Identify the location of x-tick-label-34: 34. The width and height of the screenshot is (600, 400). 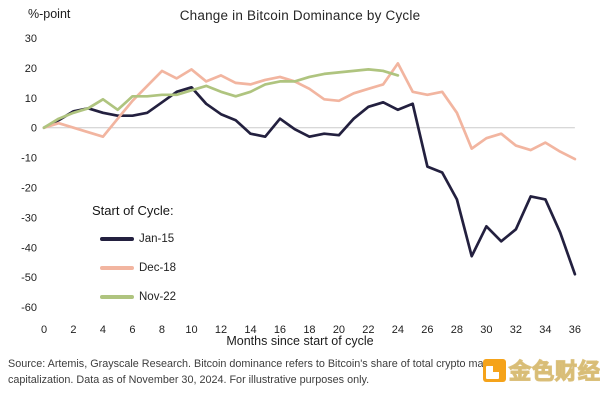
(545, 330).